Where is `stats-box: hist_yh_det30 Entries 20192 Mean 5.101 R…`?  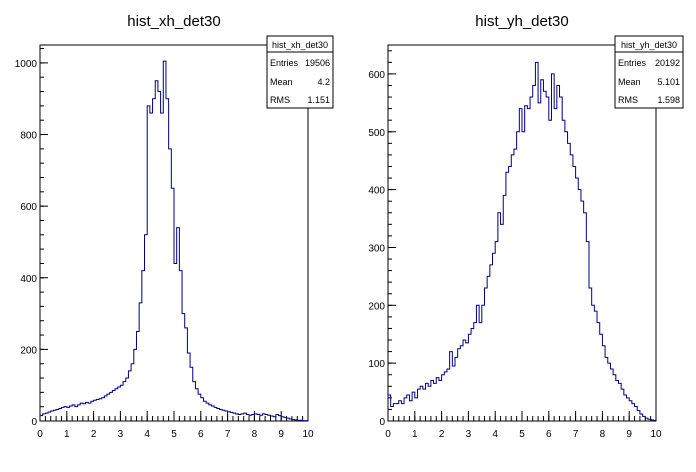 stats-box: hist_yh_det30 Entries 20192 Mean 5.101 R… is located at coordinates (649, 72).